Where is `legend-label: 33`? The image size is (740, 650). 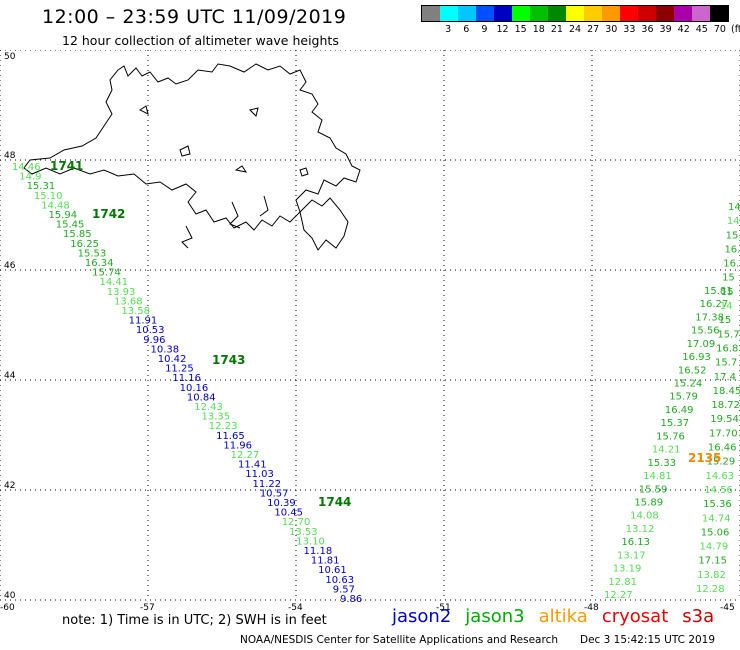
legend-label: 33 is located at coordinates (629, 29).